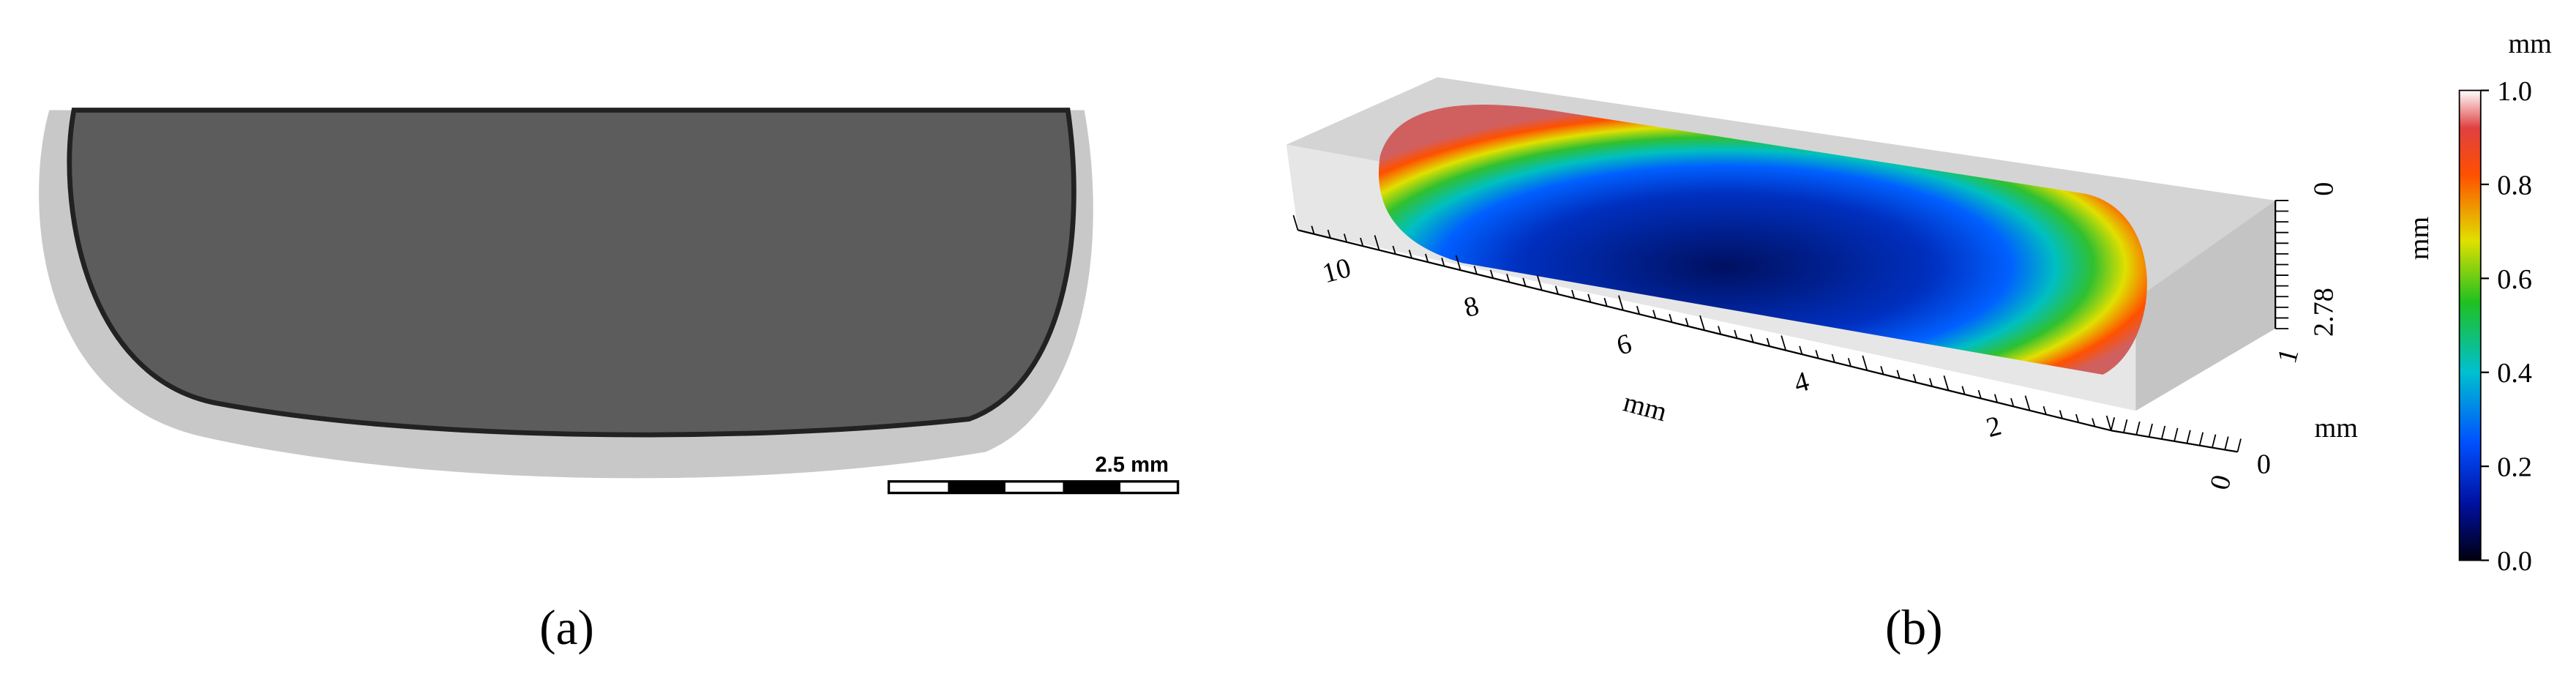 The height and width of the screenshot is (677, 2576). Describe the element at coordinates (2337, 428) in the screenshot. I see `y-axis-label: mm` at that location.